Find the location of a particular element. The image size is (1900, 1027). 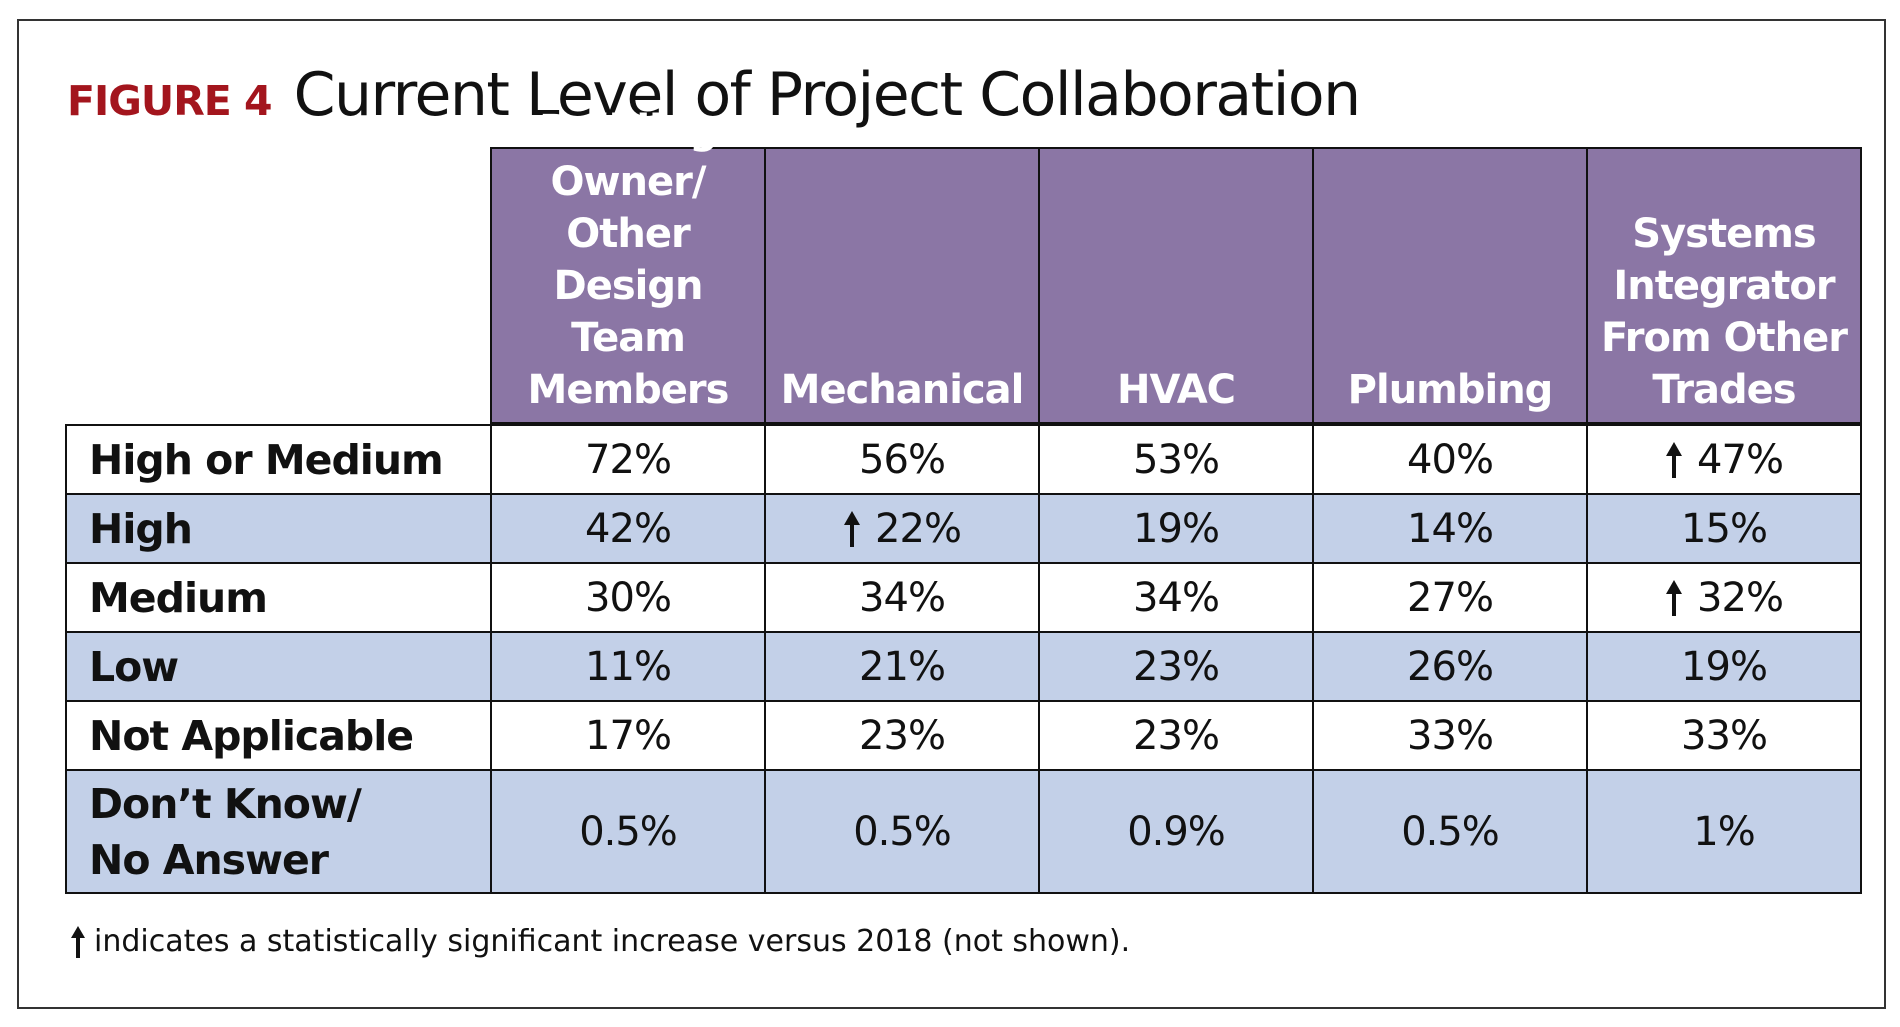

table-cell: 15% is located at coordinates (1724, 528).